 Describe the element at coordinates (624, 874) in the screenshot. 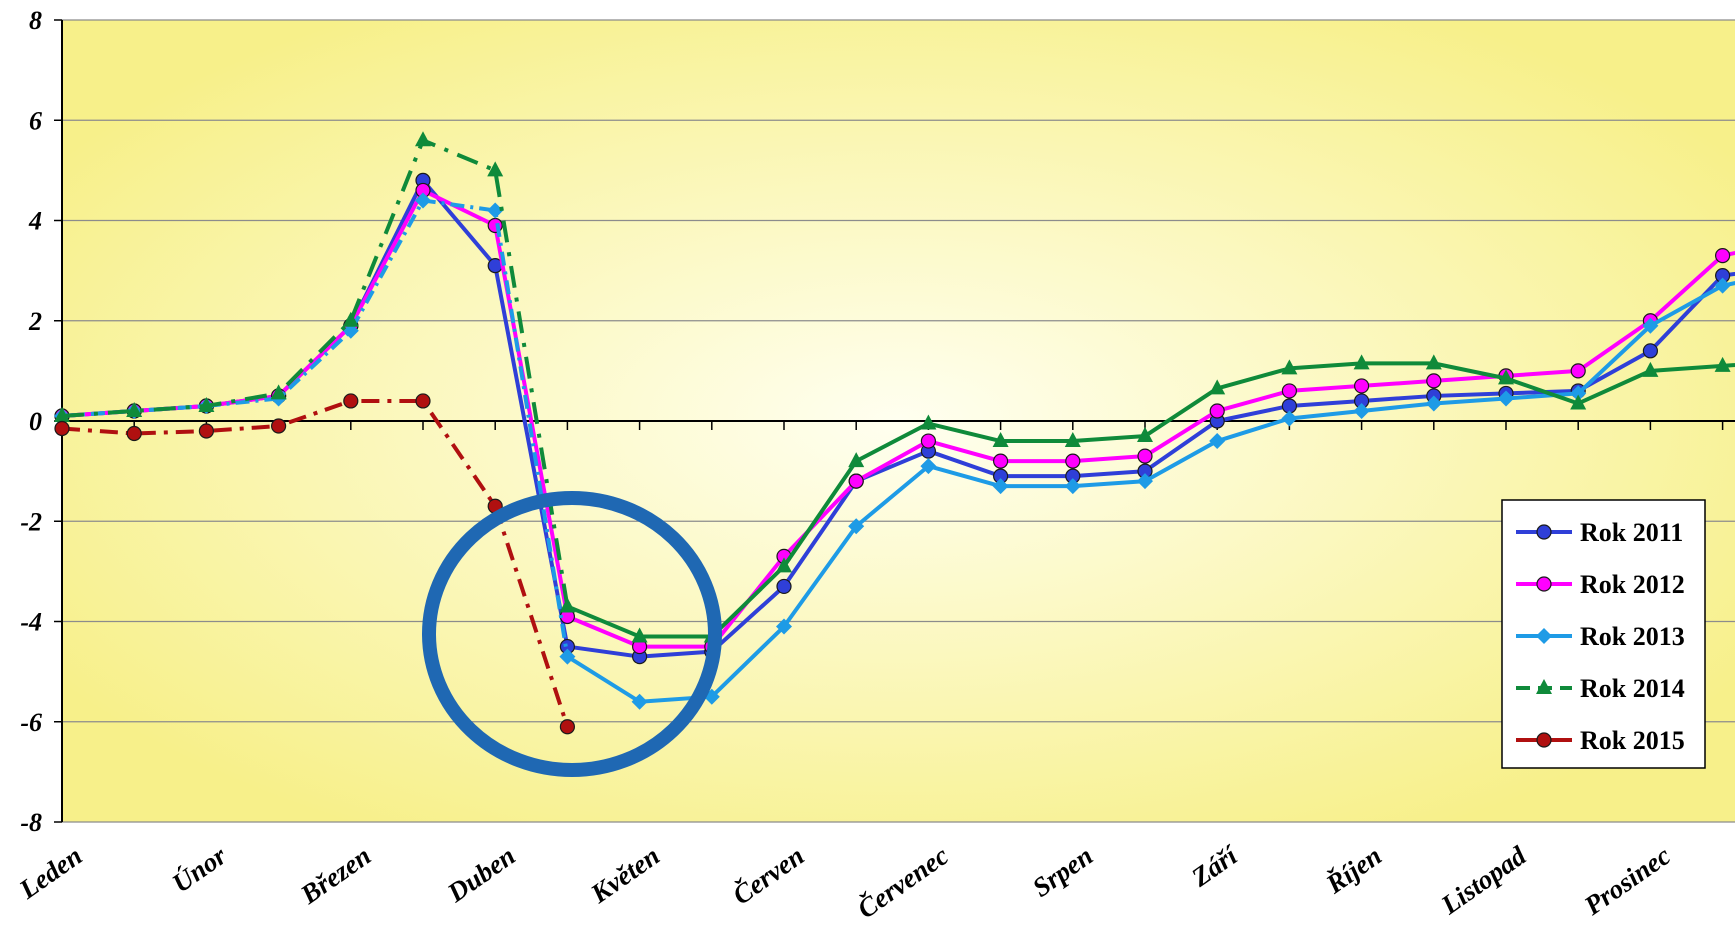

I see `x-tick-label: Květen` at that location.